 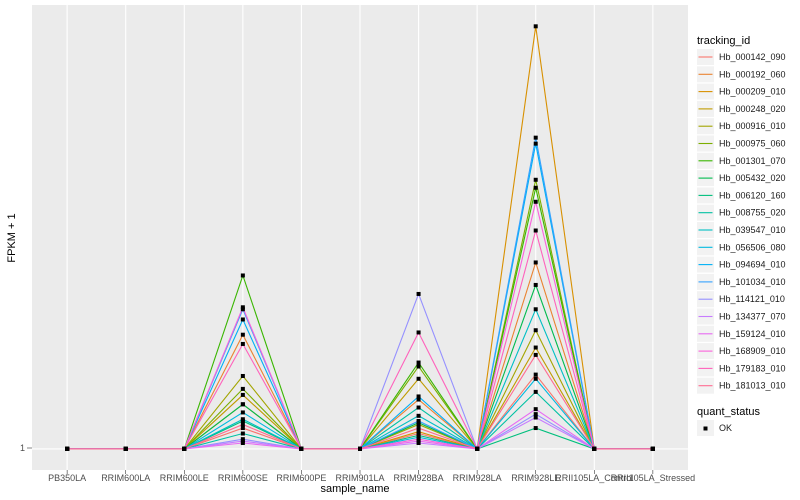 What do you see at coordinates (752, 74) in the screenshot?
I see `legend-label: Hb_000192_060` at bounding box center [752, 74].